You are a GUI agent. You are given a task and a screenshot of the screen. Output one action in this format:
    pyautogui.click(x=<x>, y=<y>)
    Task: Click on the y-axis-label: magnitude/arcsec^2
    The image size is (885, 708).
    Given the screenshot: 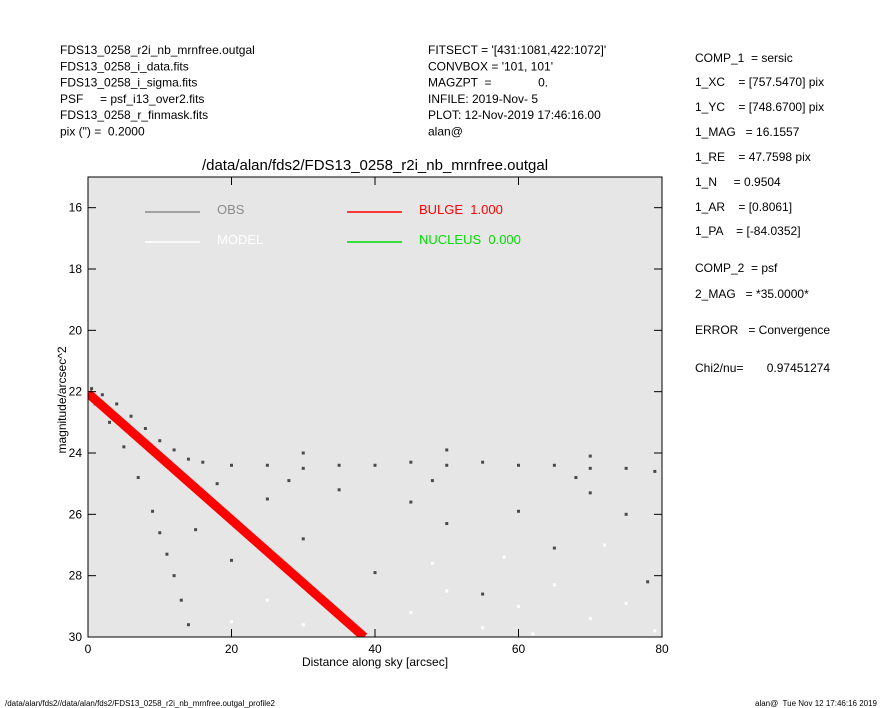 What is the action you would take?
    pyautogui.click(x=62, y=399)
    